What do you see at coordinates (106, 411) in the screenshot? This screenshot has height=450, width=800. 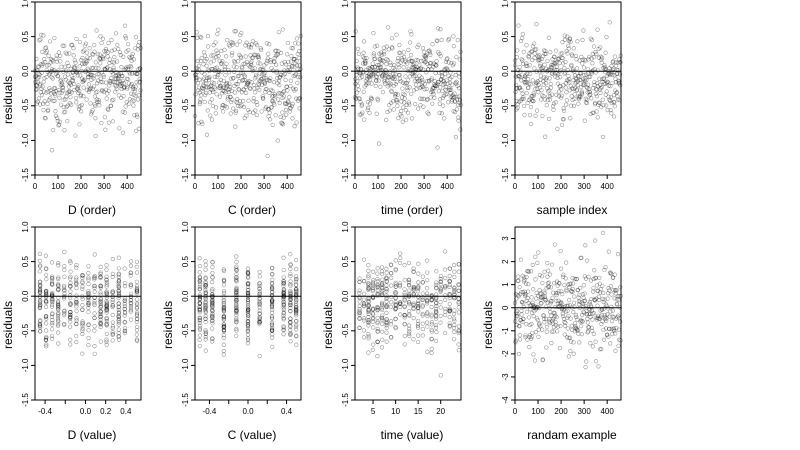 I see `x-tick-label: 0.2` at bounding box center [106, 411].